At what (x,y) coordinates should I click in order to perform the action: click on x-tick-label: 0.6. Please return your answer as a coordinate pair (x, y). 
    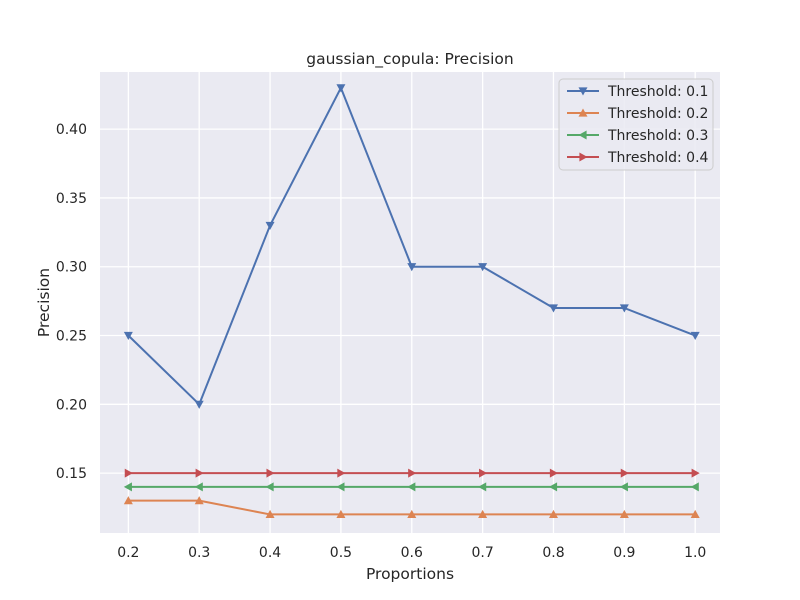
    Looking at the image, I should click on (412, 553).